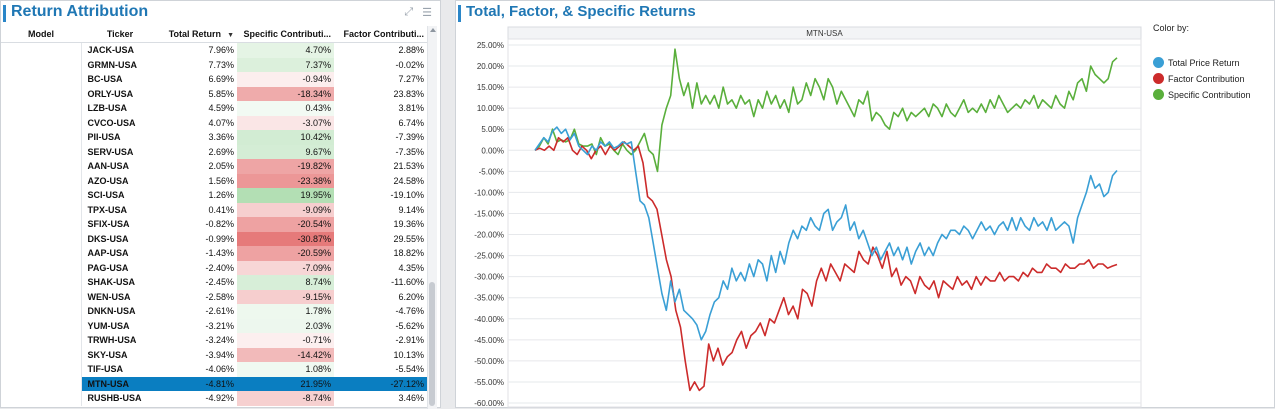 This screenshot has height=409, width=1275. I want to click on cell-total-return: 1.26%, so click(221, 195).